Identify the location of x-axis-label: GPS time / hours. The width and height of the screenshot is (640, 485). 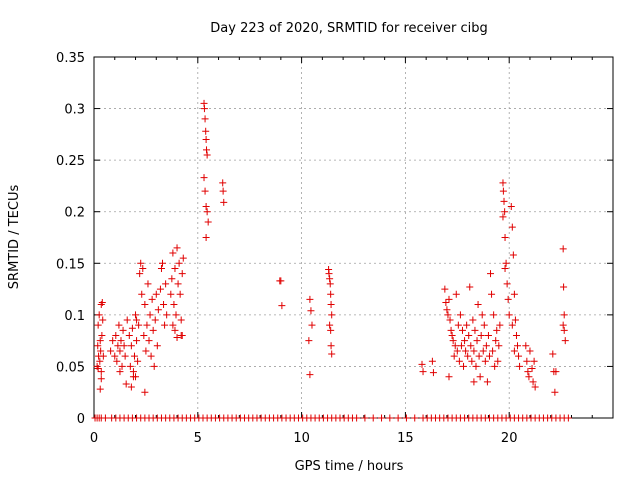
(349, 466).